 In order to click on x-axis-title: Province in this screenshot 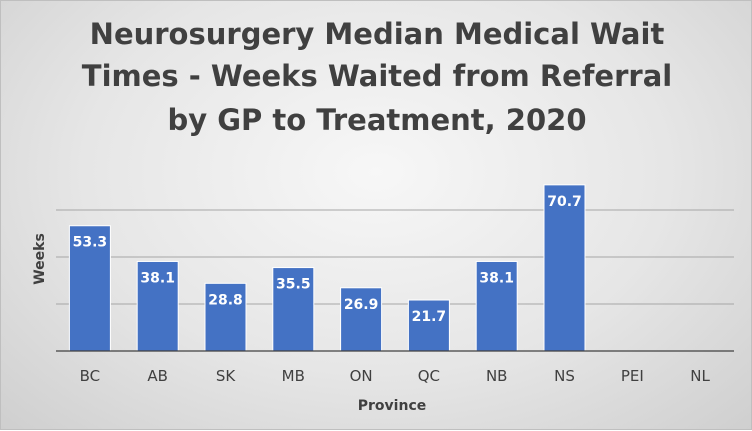, I will do `click(392, 406)`.